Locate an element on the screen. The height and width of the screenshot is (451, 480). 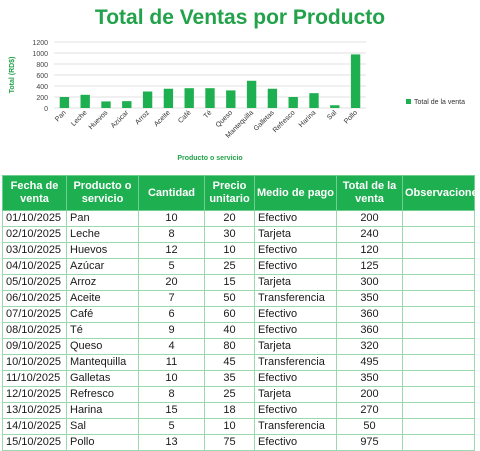
x-tick-label: Leche is located at coordinates (79, 118).